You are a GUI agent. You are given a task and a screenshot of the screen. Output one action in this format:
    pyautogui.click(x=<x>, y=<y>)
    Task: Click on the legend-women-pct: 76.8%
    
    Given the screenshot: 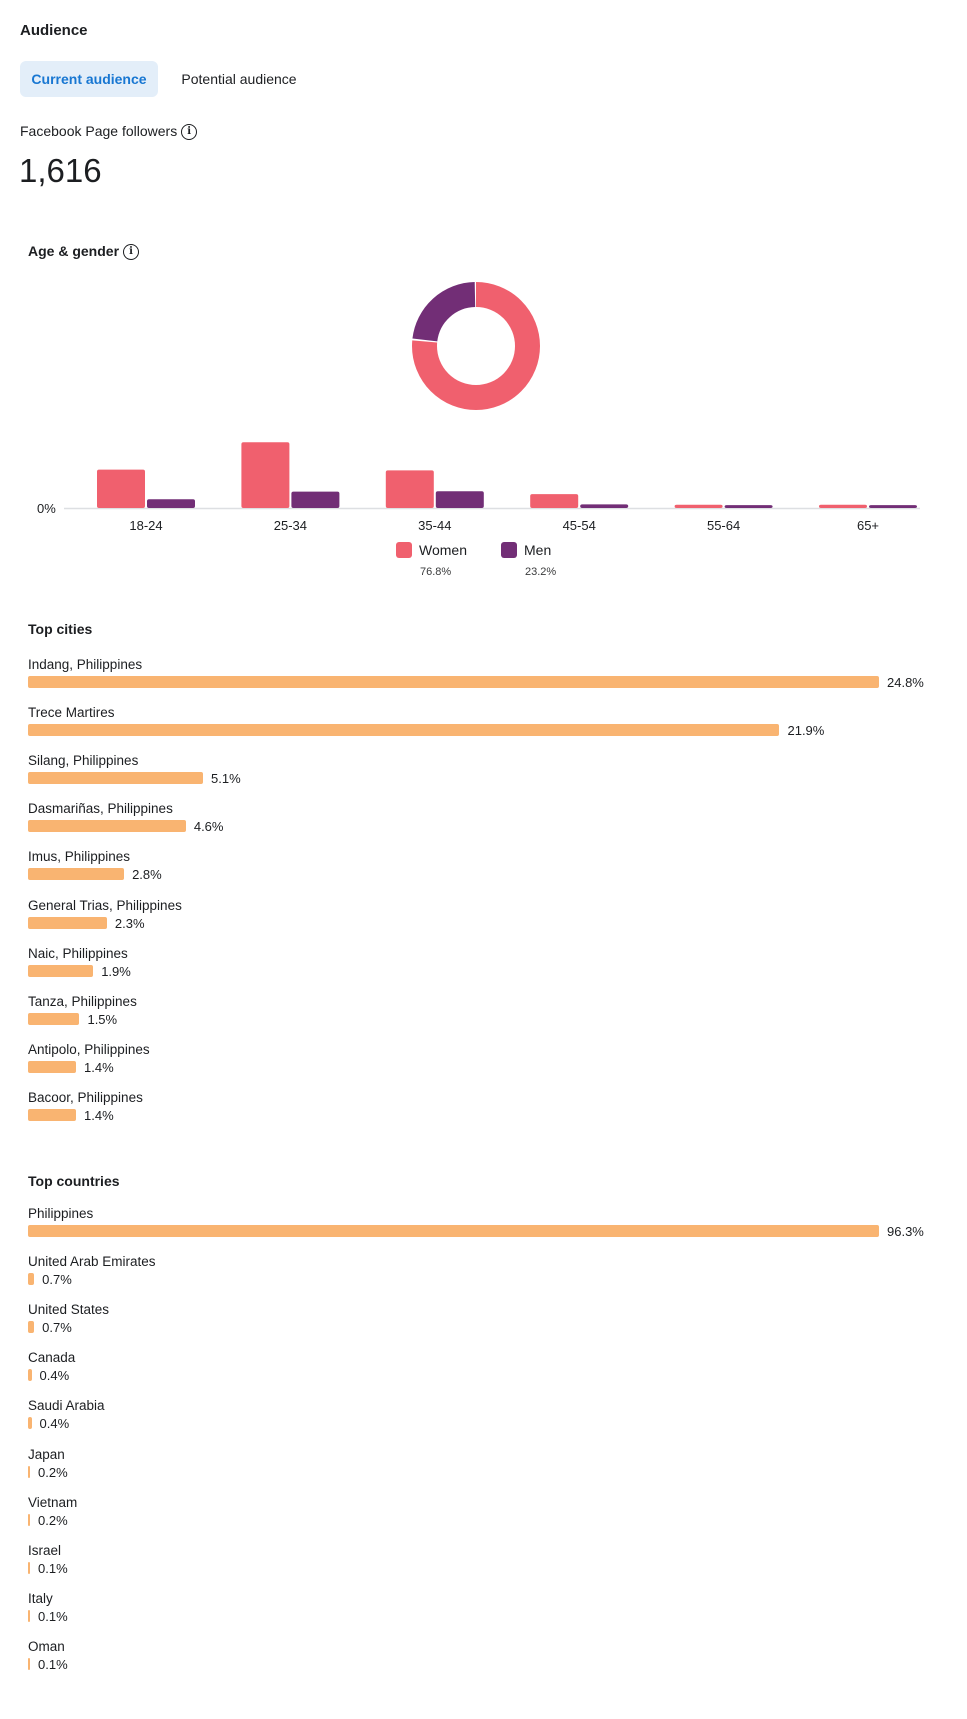 What is the action you would take?
    pyautogui.click(x=436, y=572)
    